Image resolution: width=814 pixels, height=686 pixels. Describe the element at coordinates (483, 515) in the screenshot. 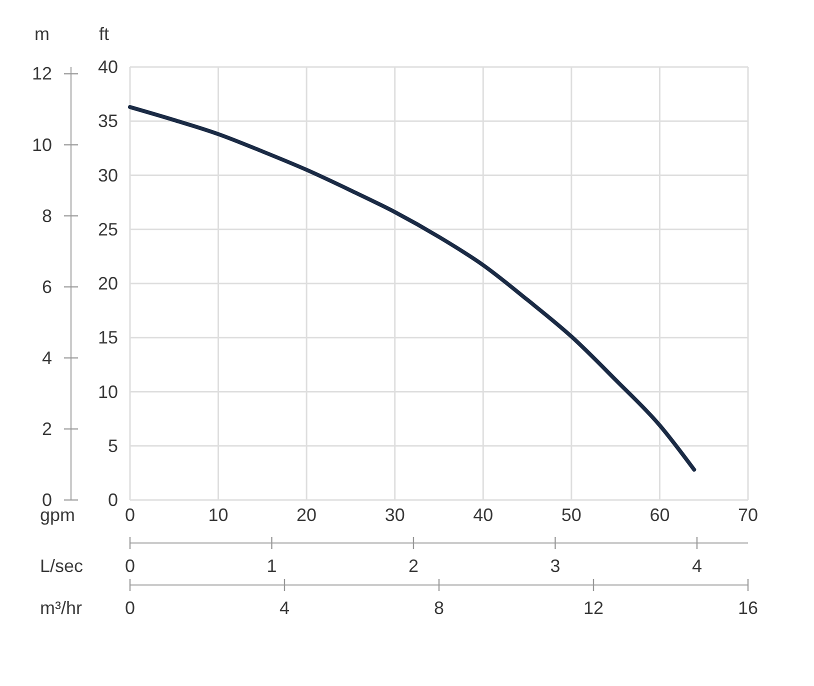

I see `x-tick-label: 40` at that location.